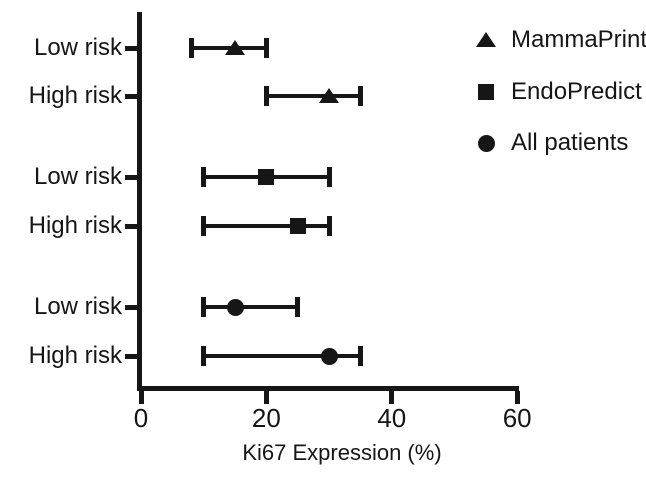 This screenshot has width=646, height=483. What do you see at coordinates (139, 201) in the screenshot?
I see `y-axis-line` at bounding box center [139, 201].